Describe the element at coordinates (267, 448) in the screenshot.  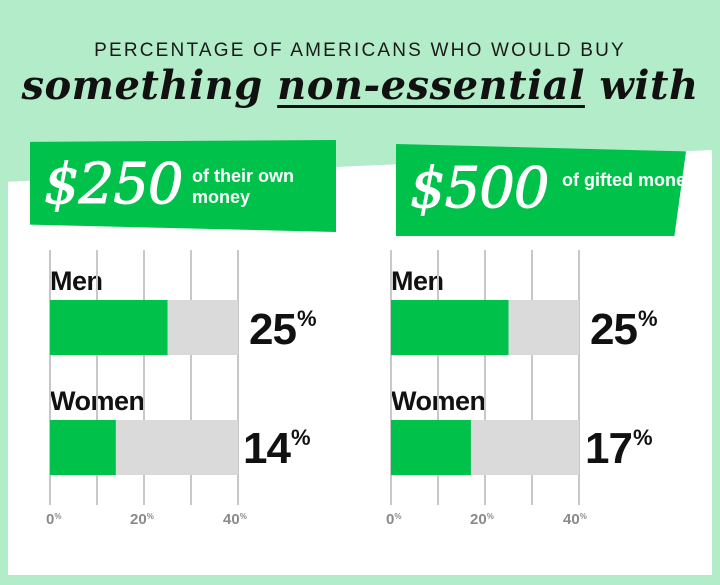
I see `value-text-women-1: 14` at that location.